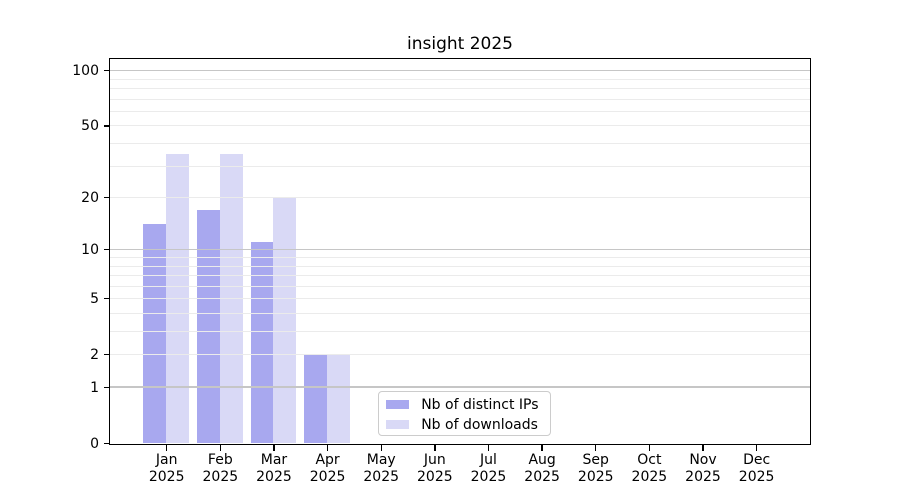  I want to click on x-tick-label: Aug 2025, so click(542, 469).